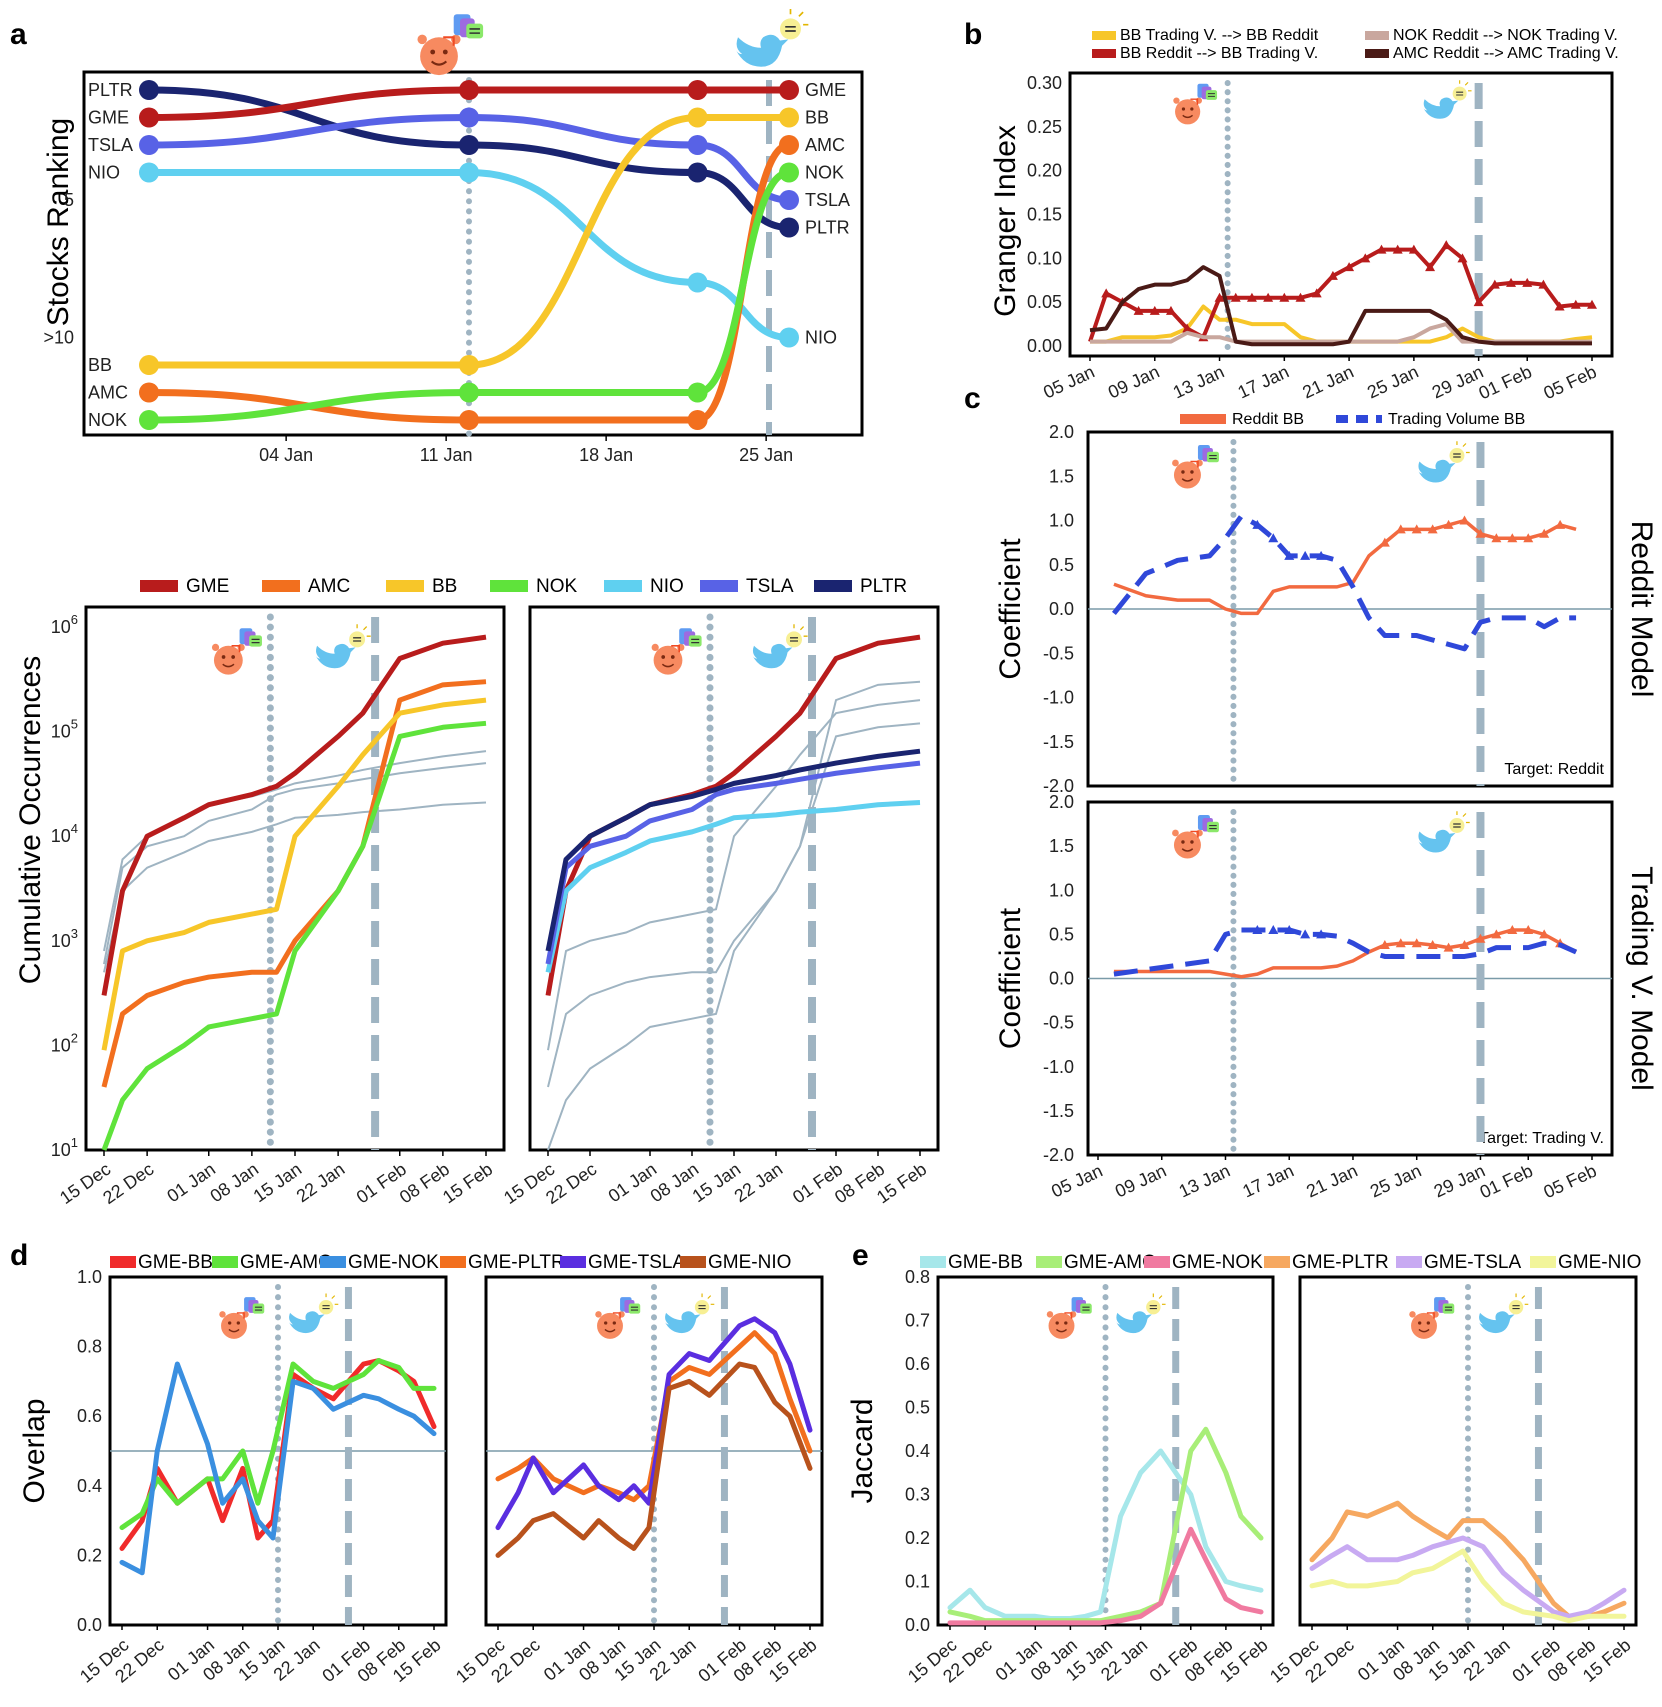 Image resolution: width=1662 pixels, height=1707 pixels. Describe the element at coordinates (1541, 1138) in the screenshot. I see `panel-c-target: Target: Trading V.` at that location.